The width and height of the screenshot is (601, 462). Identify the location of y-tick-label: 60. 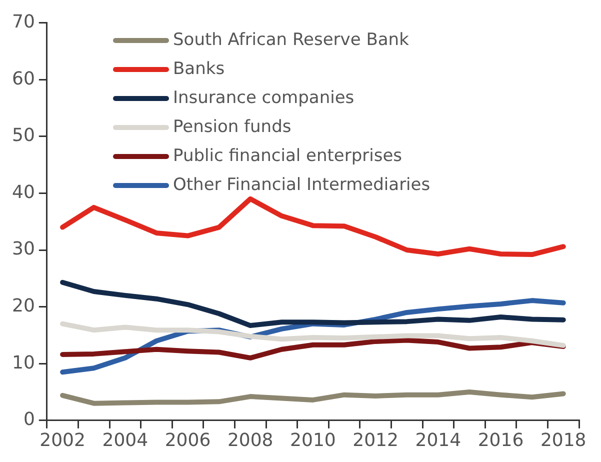
(23, 79).